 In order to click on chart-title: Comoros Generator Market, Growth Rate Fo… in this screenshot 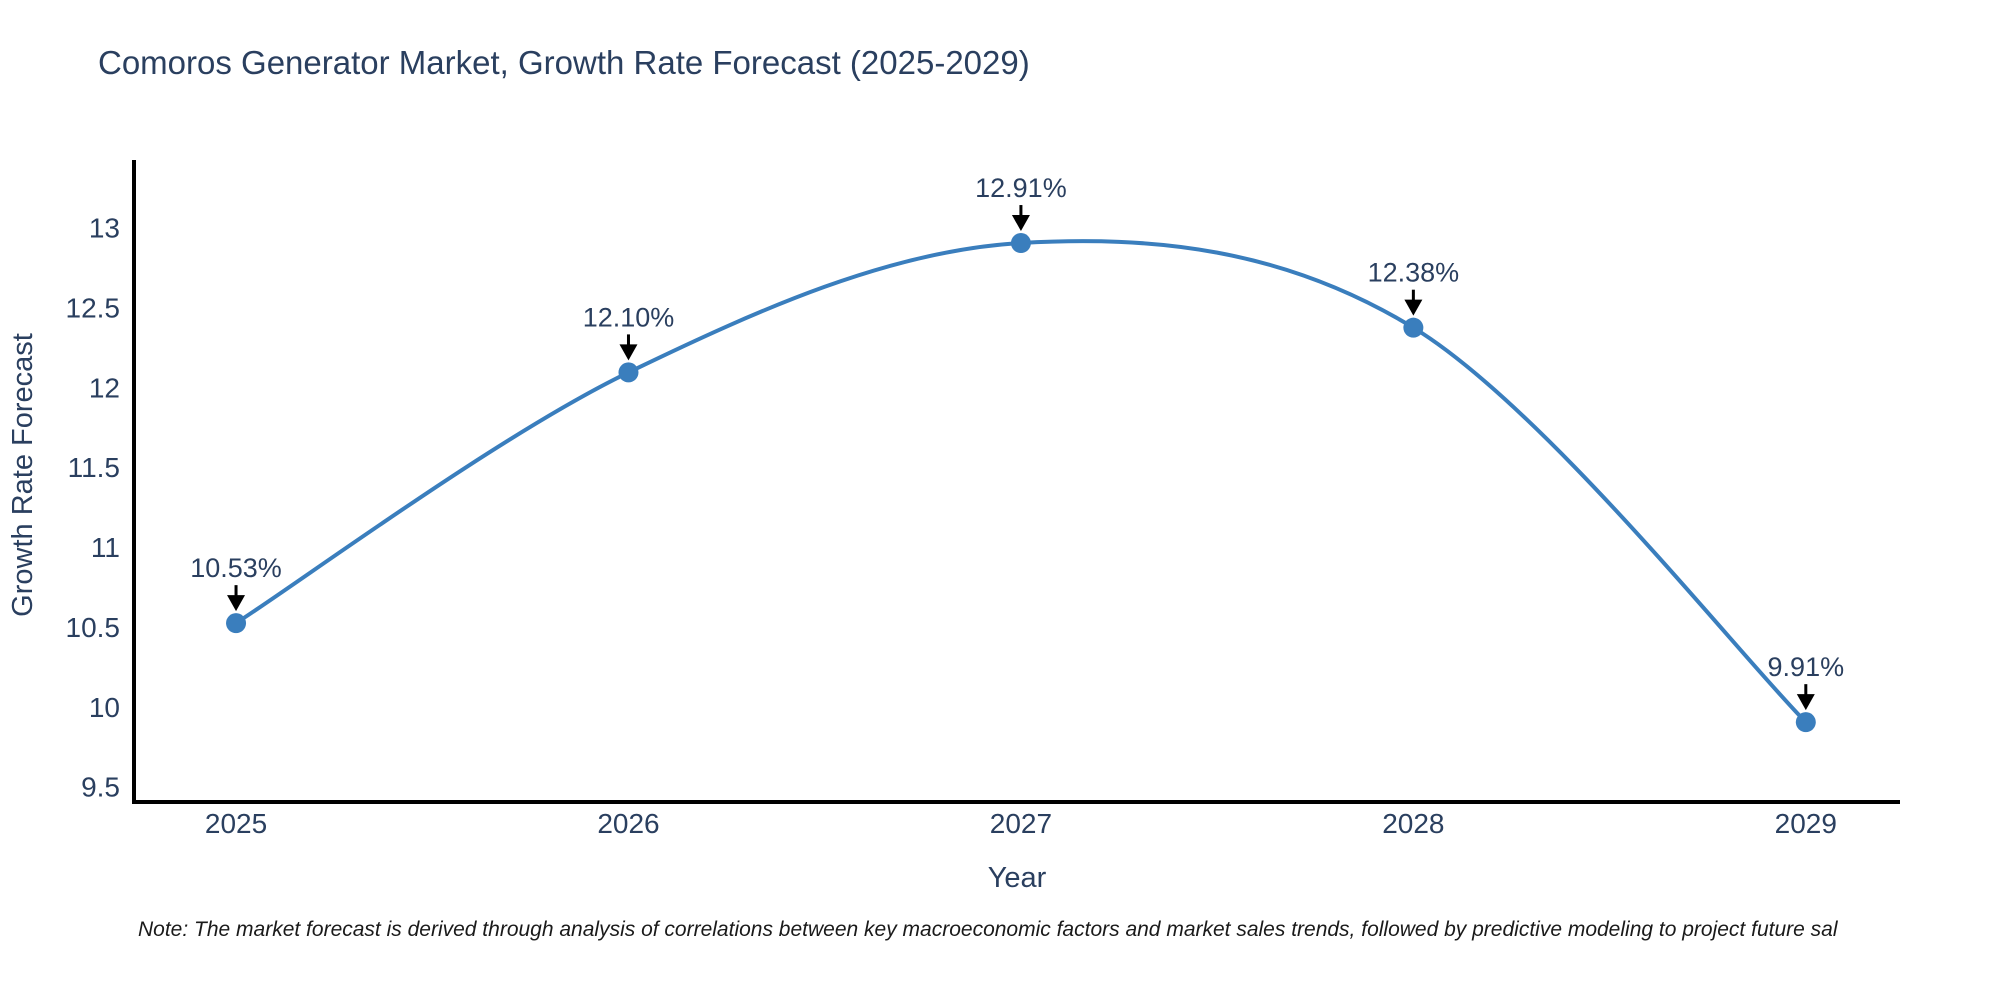, I will do `click(564, 62)`.